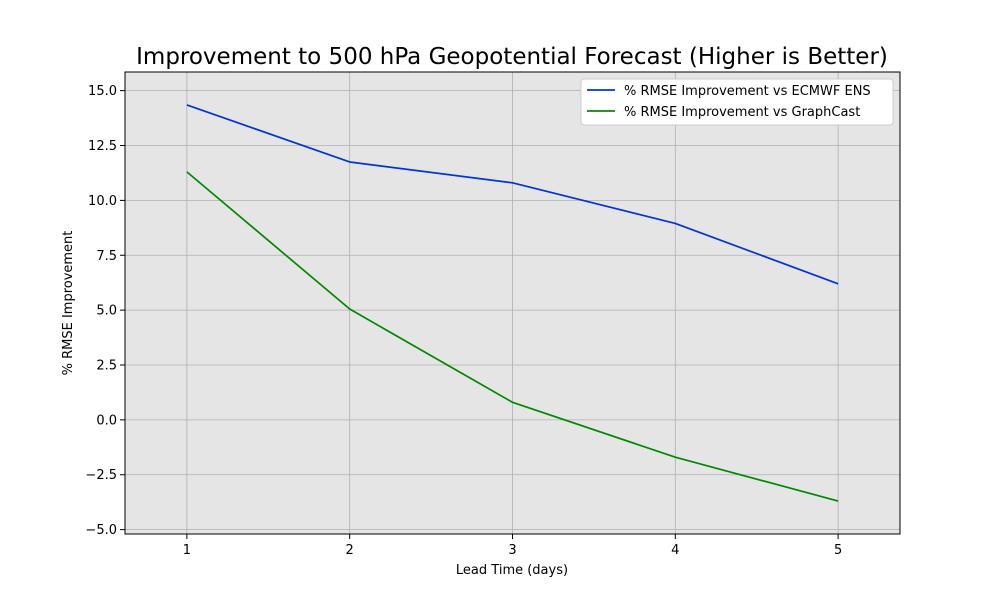 The height and width of the screenshot is (600, 1000). Describe the element at coordinates (106, 366) in the screenshot. I see `y-tick-label: 2.5` at that location.